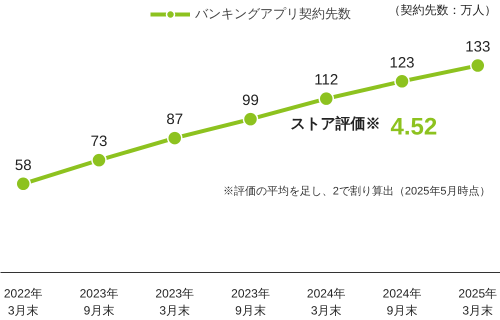  What do you see at coordinates (356, 191) in the screenshot?
I see `text: ※評価の平均を足し、2で割り算出（2025年5月時点）` at bounding box center [356, 191].